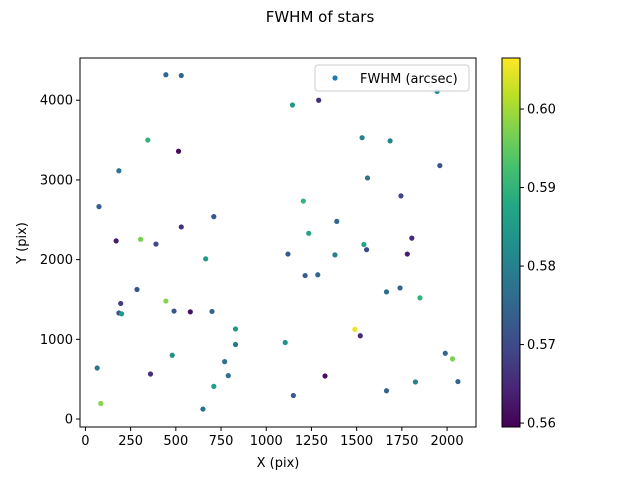  What do you see at coordinates (409, 79) in the screenshot?
I see `legend-label: FWHM (arcsec)` at bounding box center [409, 79].